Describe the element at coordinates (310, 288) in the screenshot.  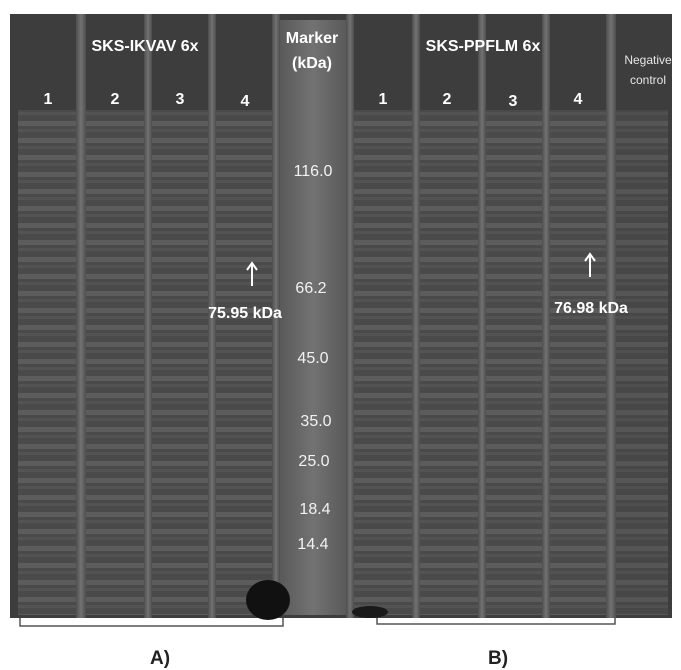
I see `marker-value: 66.2` at that location.